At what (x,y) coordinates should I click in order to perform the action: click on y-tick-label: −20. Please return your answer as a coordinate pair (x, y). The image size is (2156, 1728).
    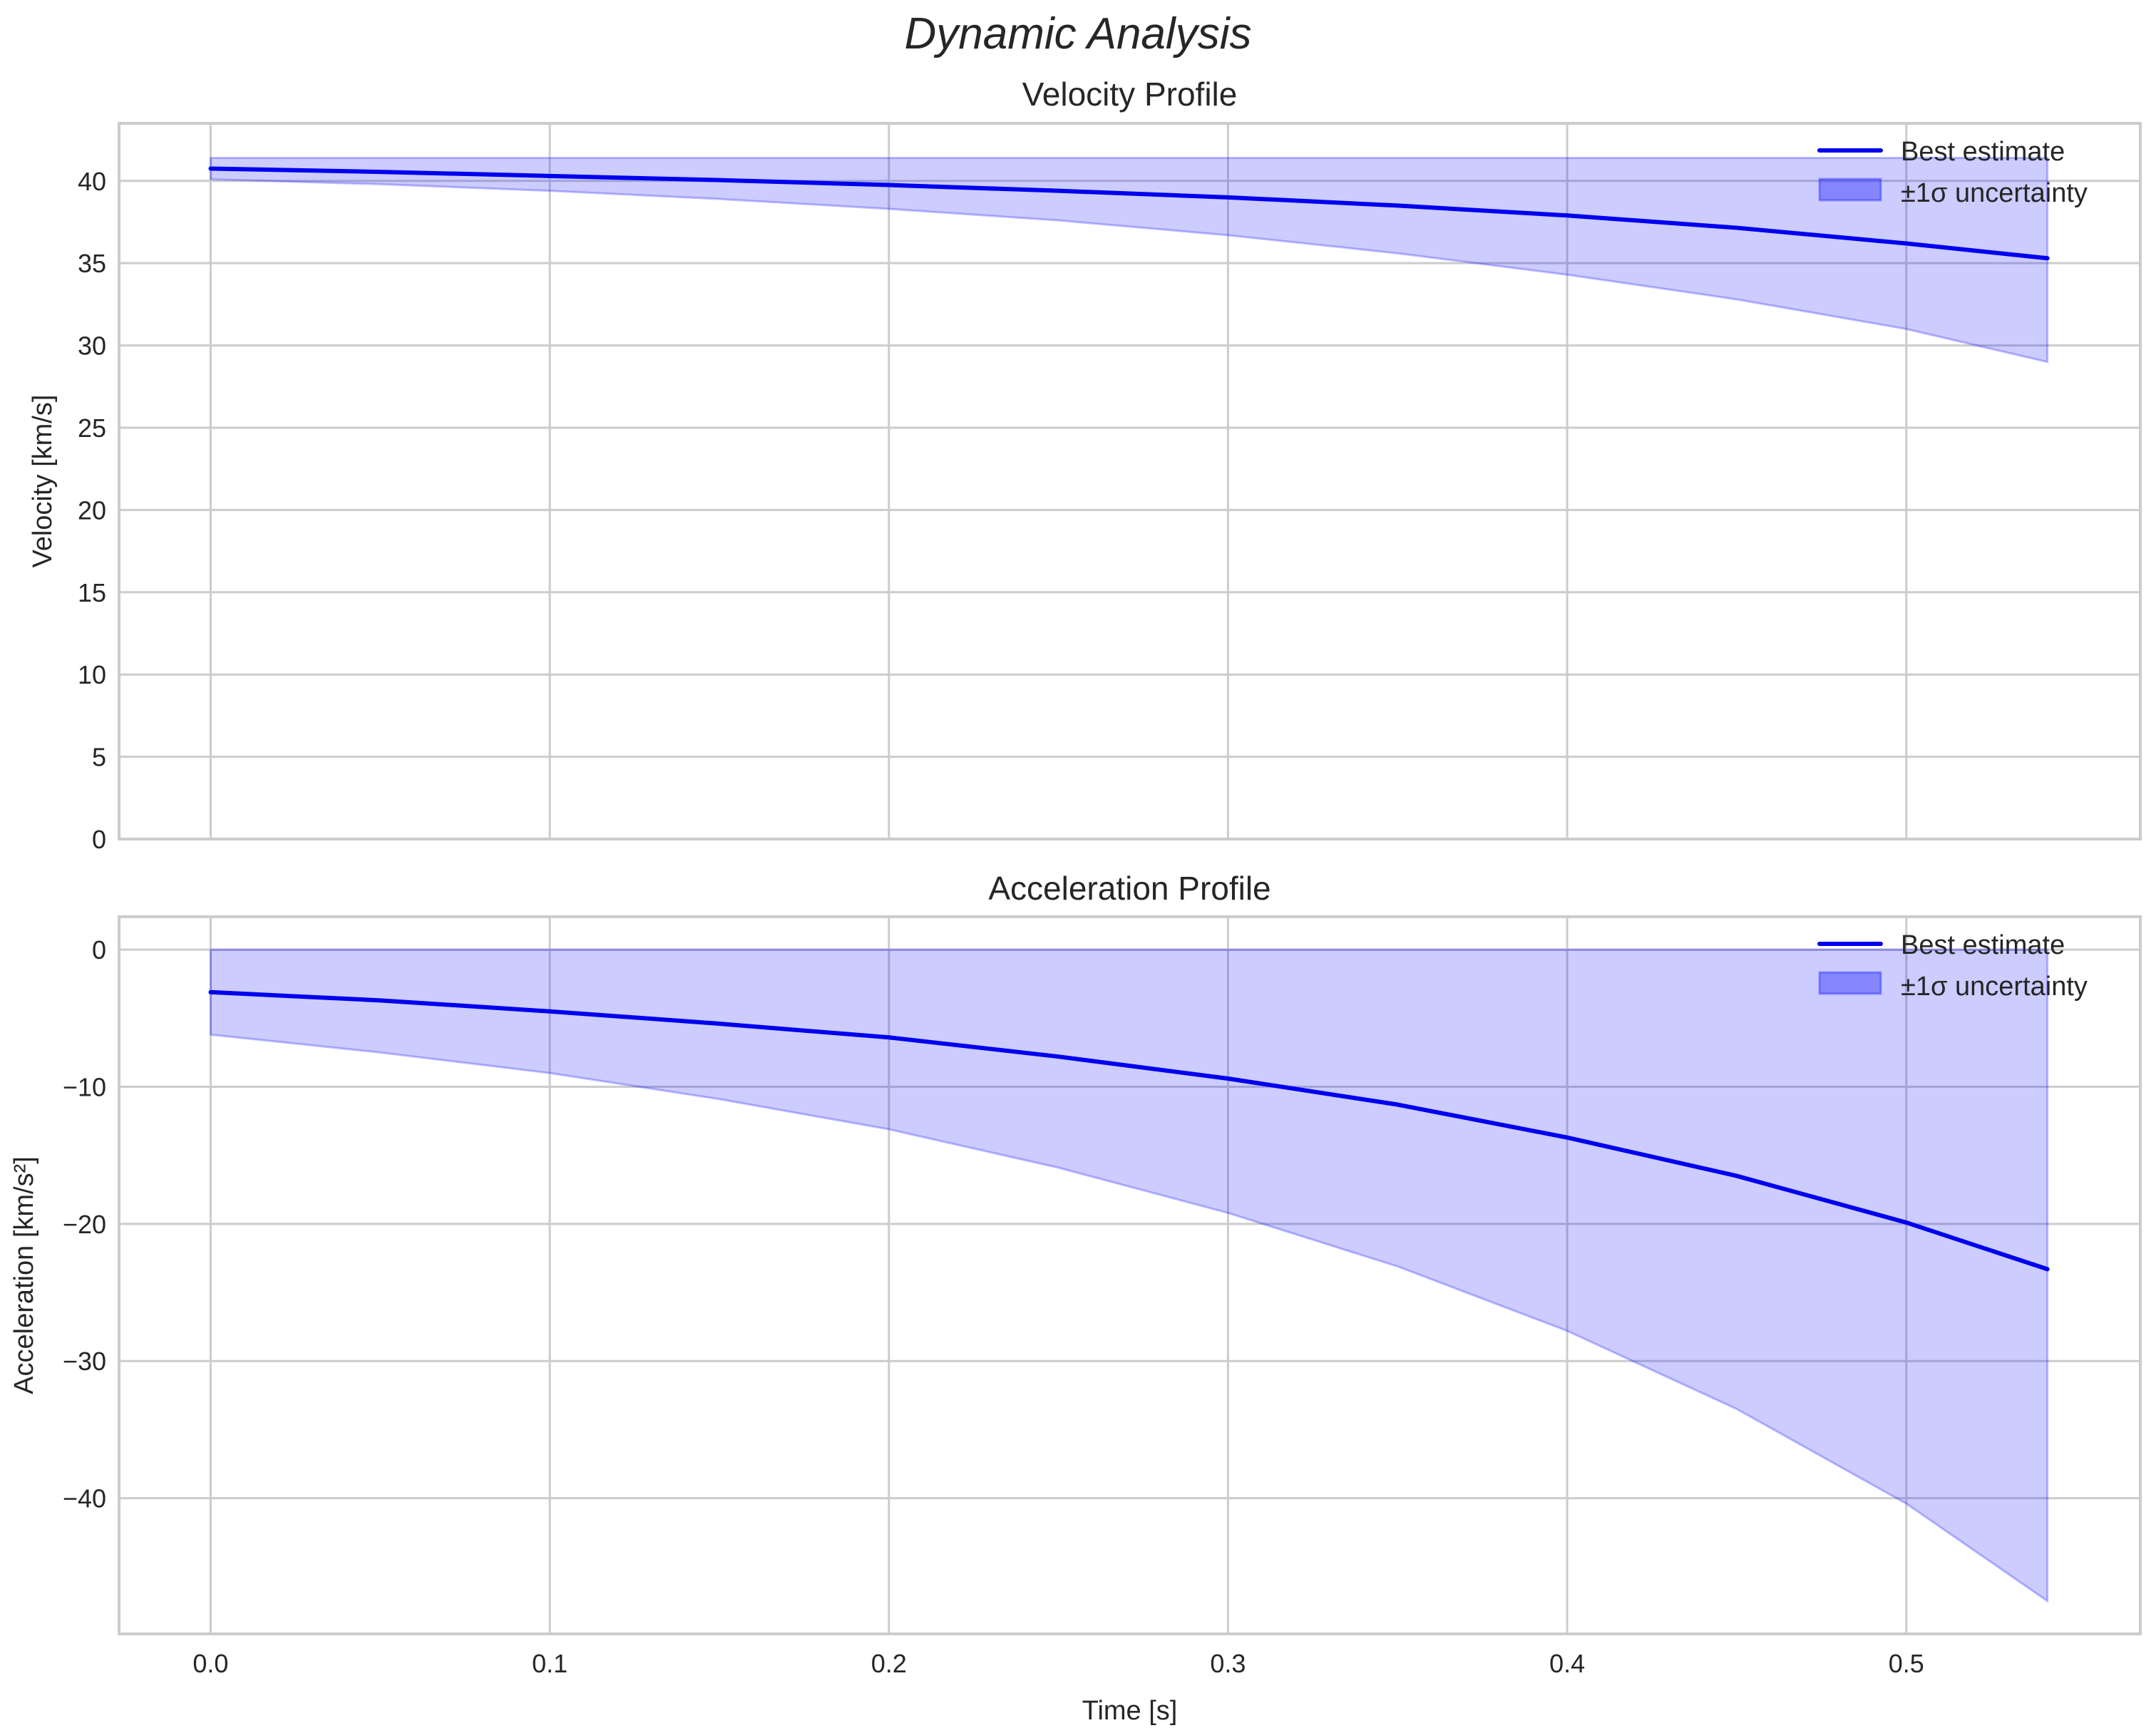
    Looking at the image, I should click on (84, 1224).